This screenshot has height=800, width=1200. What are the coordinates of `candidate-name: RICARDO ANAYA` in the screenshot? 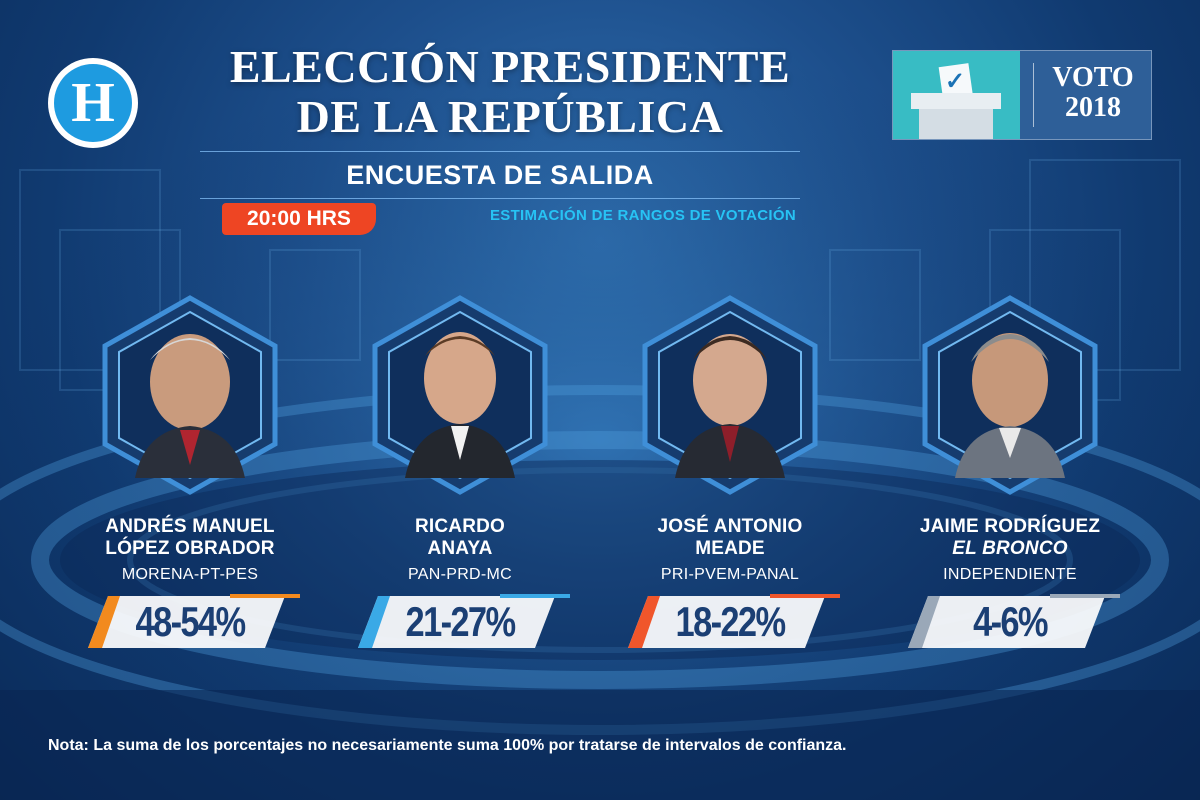 It's located at (460, 538).